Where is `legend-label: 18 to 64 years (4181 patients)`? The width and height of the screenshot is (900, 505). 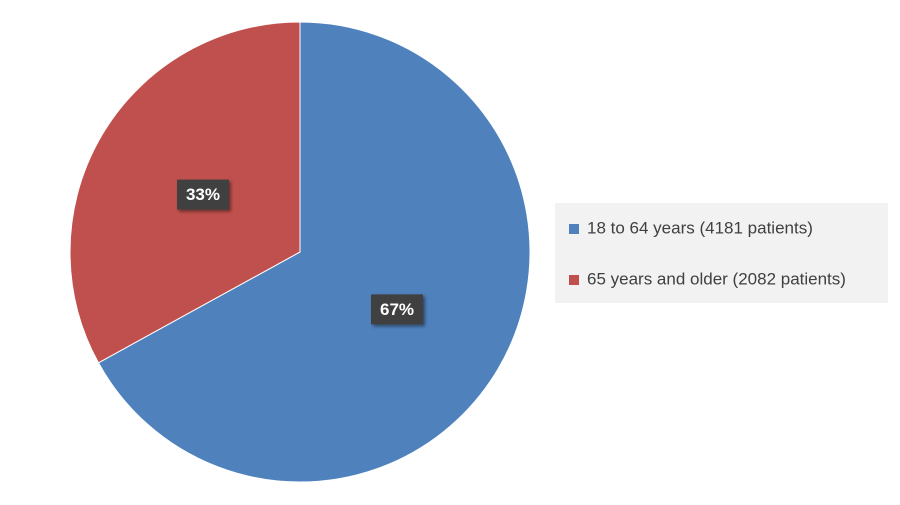 legend-label: 18 to 64 years (4181 patients) is located at coordinates (700, 227).